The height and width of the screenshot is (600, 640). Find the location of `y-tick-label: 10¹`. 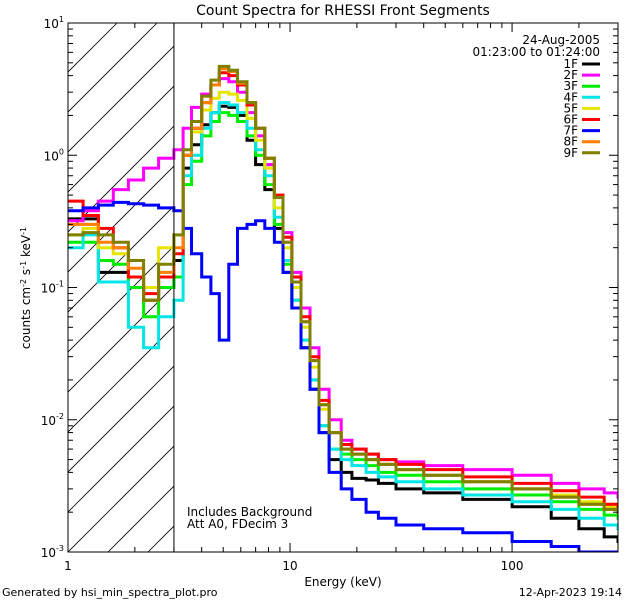

y-tick-label: 10¹ is located at coordinates (54, 23).